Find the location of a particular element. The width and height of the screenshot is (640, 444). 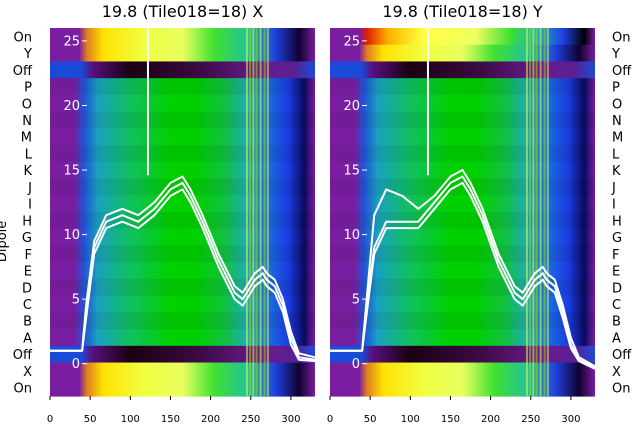

x-tick-label: 250 is located at coordinates (250, 419).